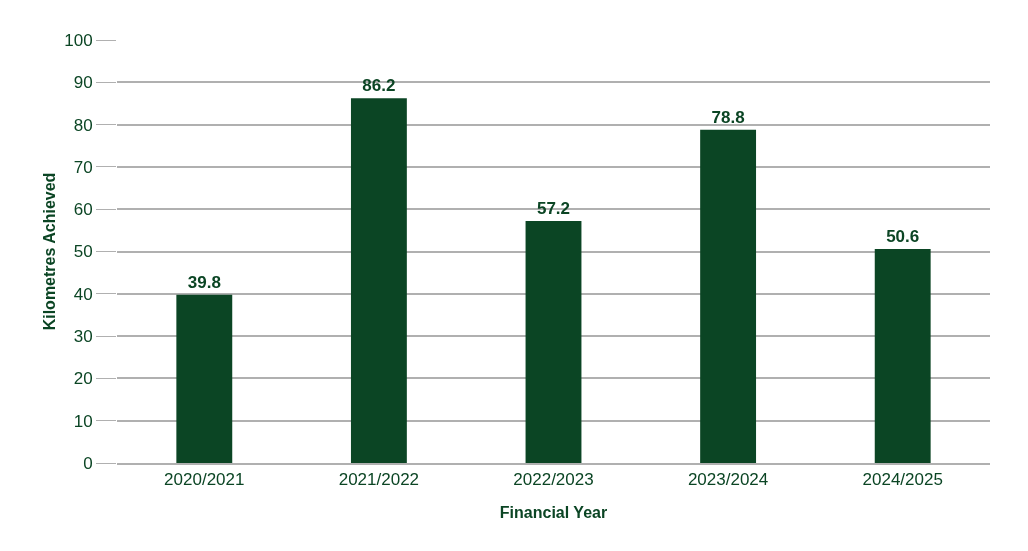 The width and height of the screenshot is (1028, 551). Describe the element at coordinates (83, 252) in the screenshot. I see `y-tick-label: 50` at that location.